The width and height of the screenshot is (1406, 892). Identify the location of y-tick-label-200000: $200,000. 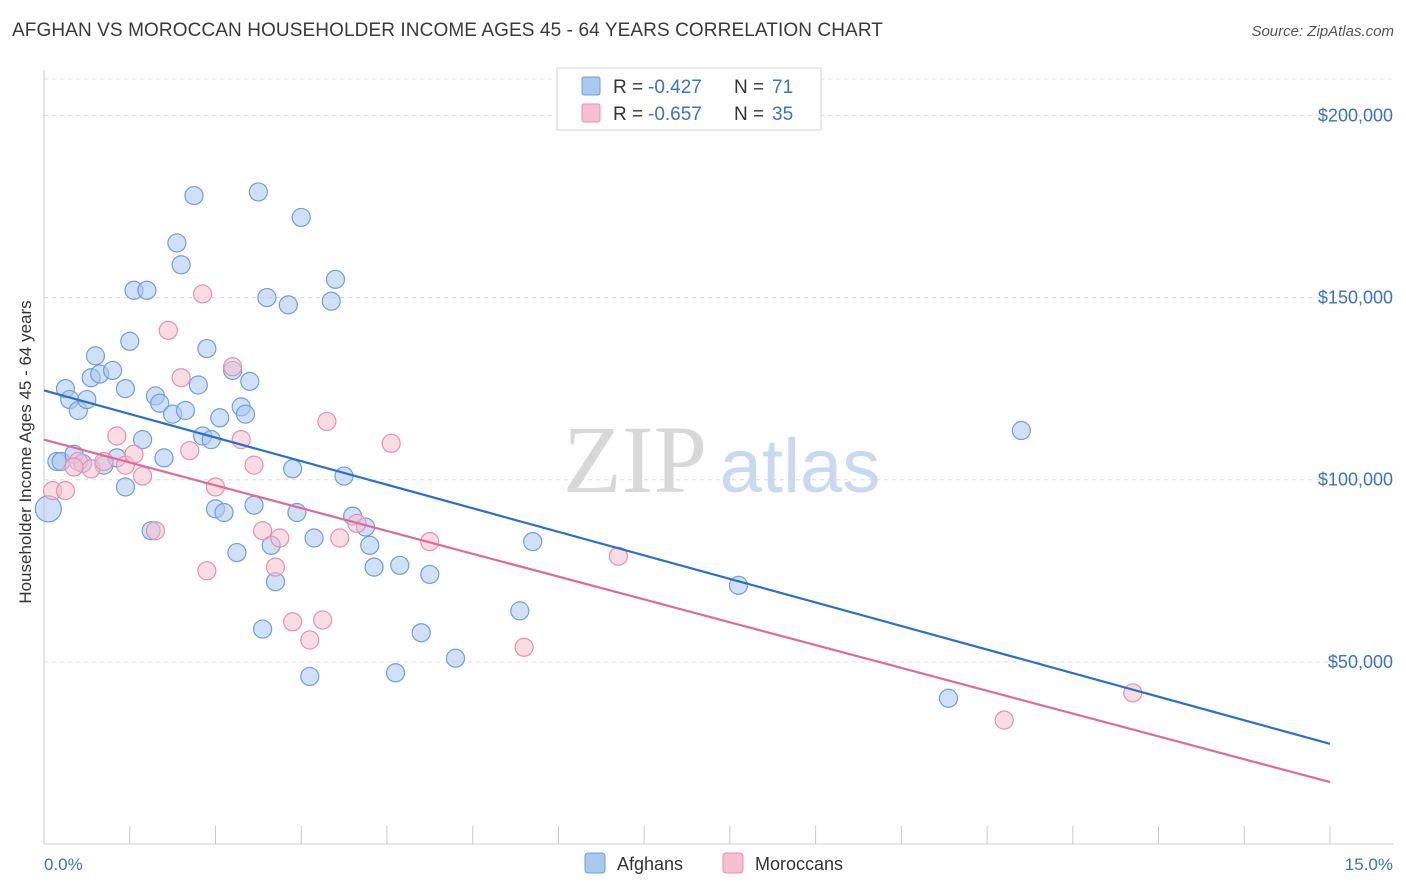
(1355, 115).